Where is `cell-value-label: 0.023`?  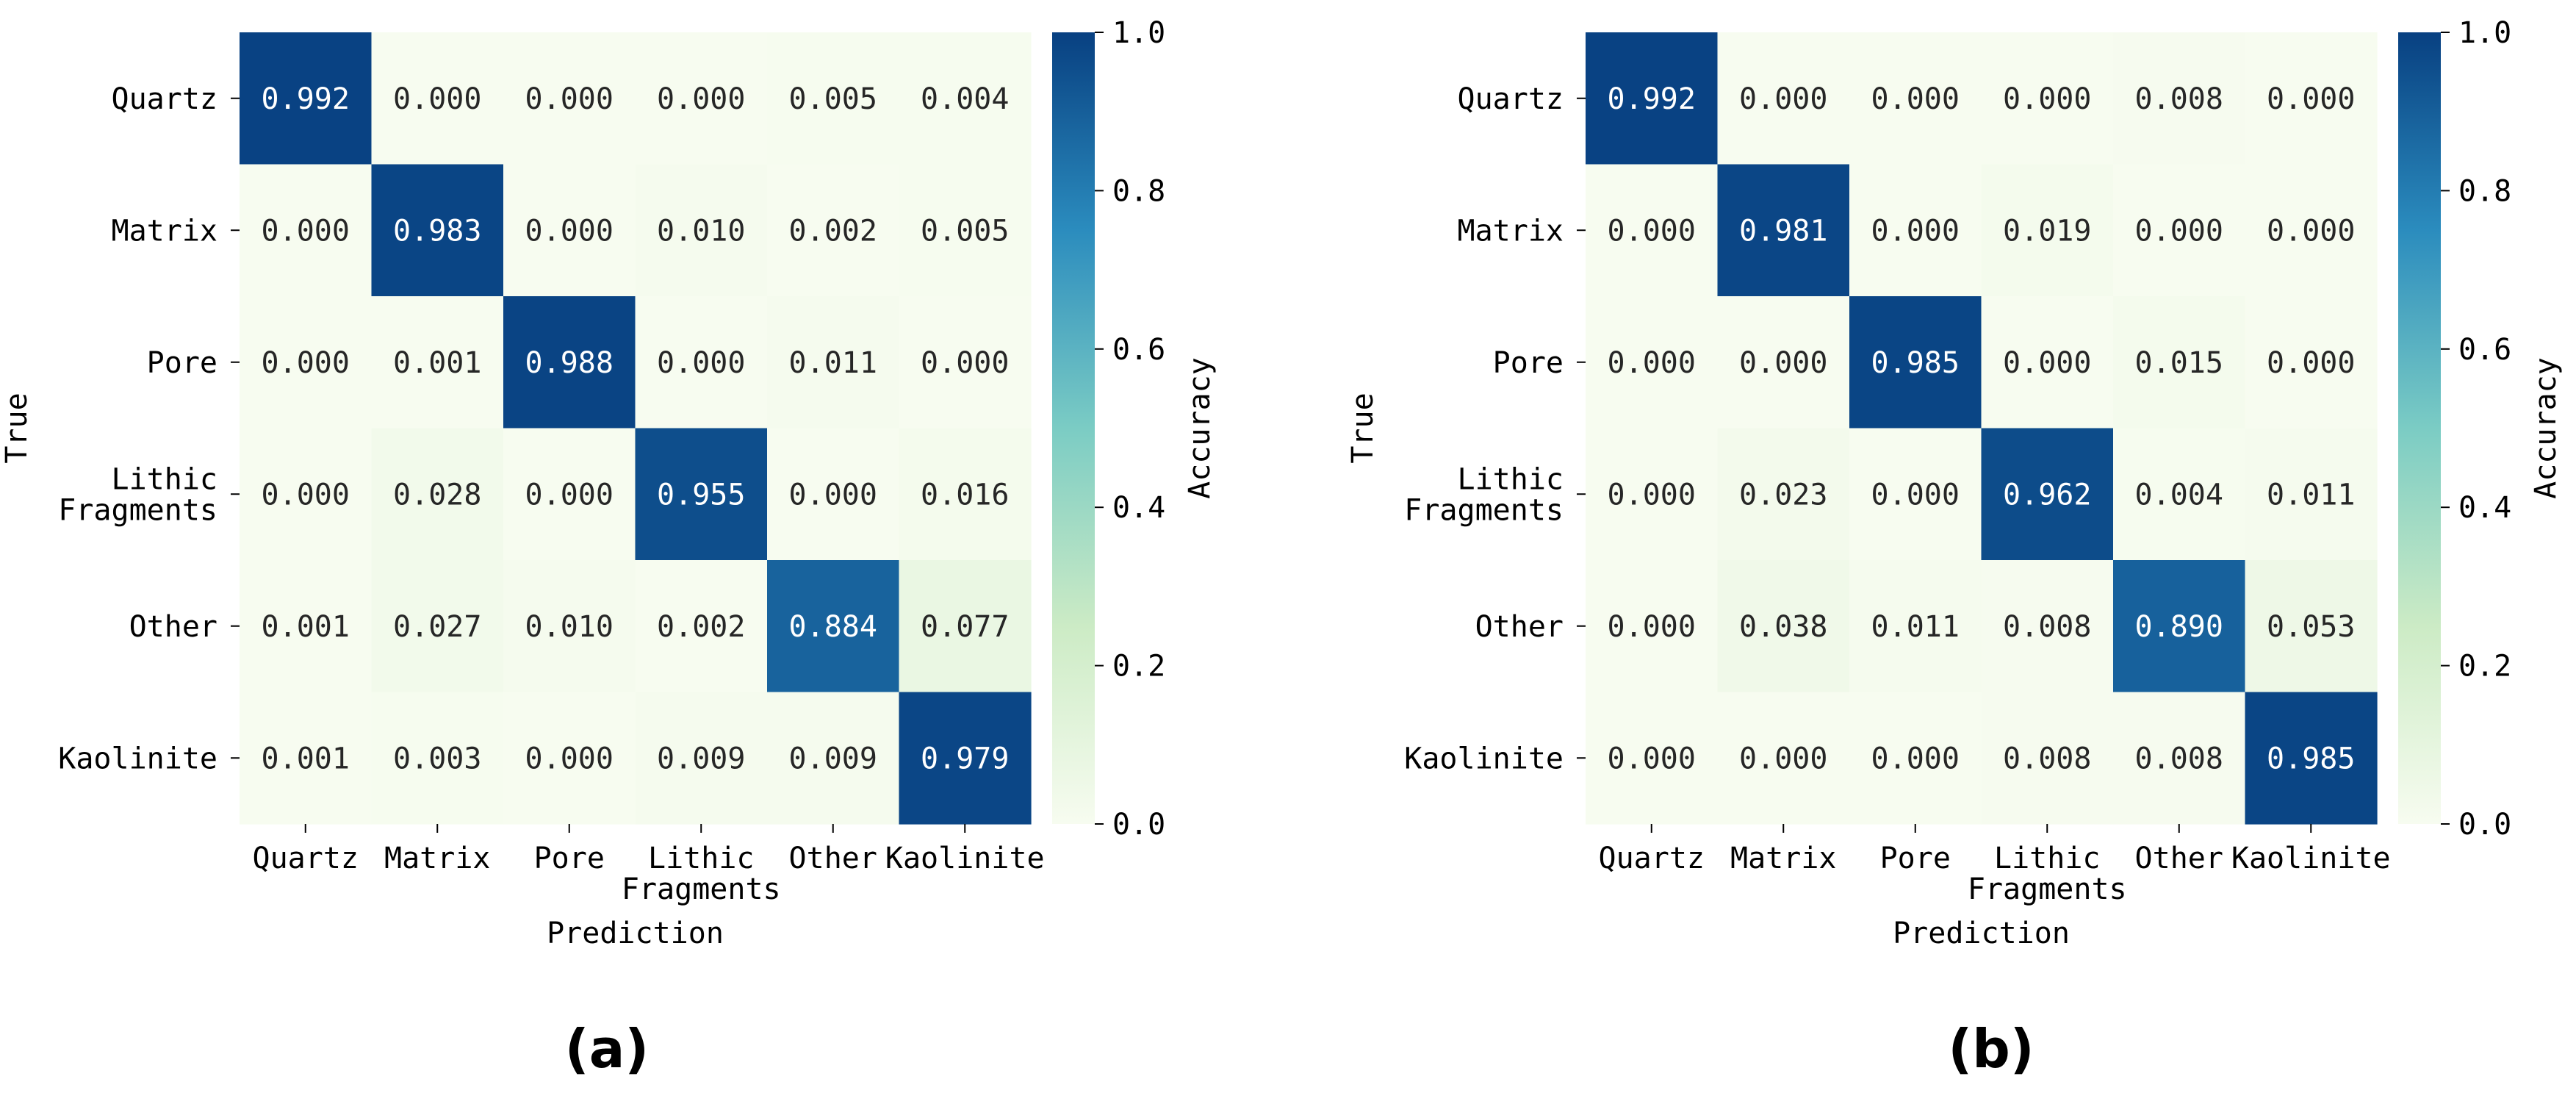
cell-value-label: 0.023 is located at coordinates (1783, 495).